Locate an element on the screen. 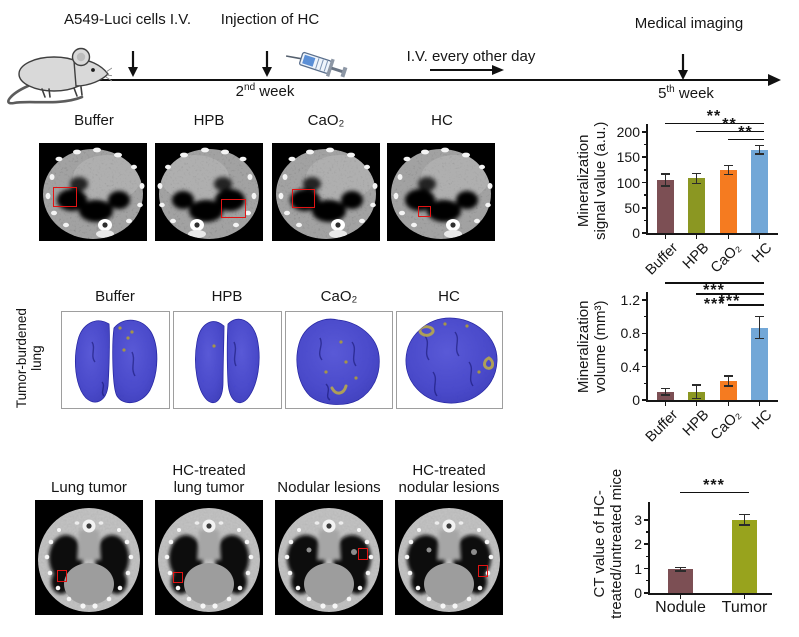 The height and width of the screenshot is (637, 799). syringe-icon is located at coordinates (316, 64).